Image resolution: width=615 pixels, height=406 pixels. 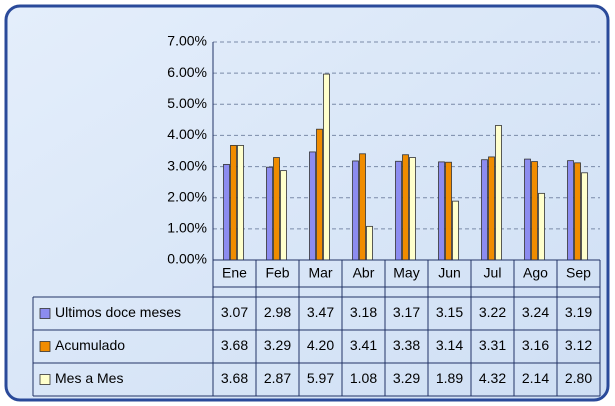 What do you see at coordinates (492, 345) in the screenshot?
I see `table-value: 3.31` at bounding box center [492, 345].